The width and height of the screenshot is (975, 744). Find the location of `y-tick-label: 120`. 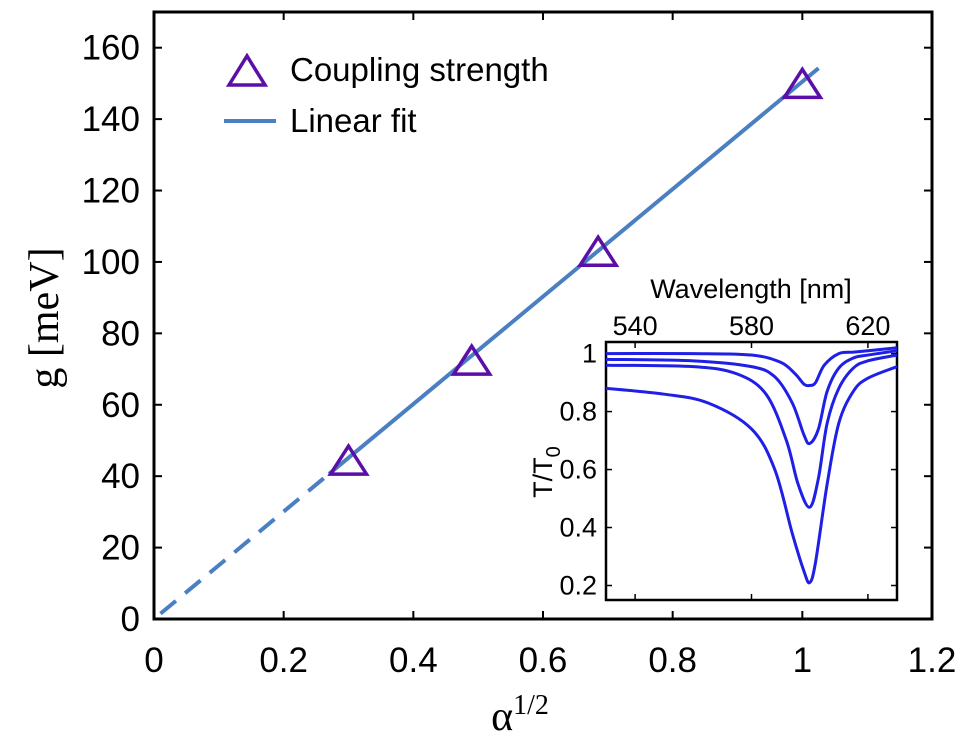

y-tick-label: 120 is located at coordinates (111, 191).